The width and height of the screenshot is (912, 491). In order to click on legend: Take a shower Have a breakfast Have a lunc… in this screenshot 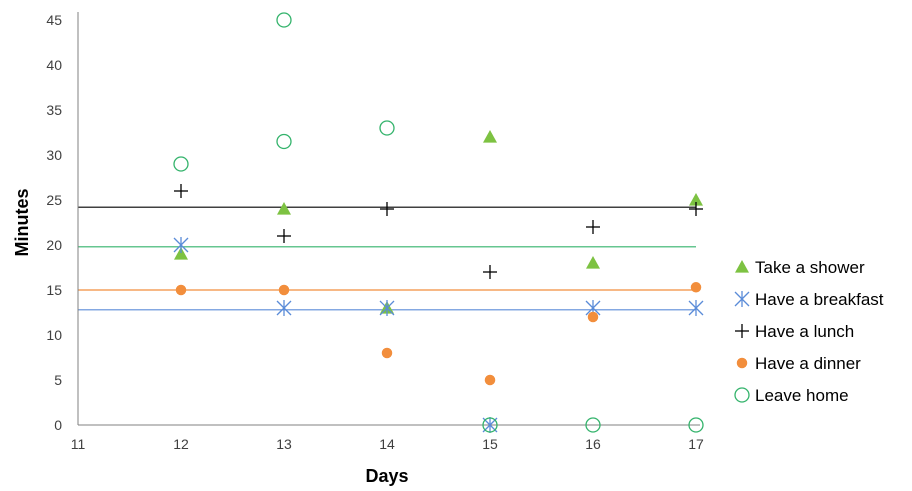, I will do `click(809, 331)`.